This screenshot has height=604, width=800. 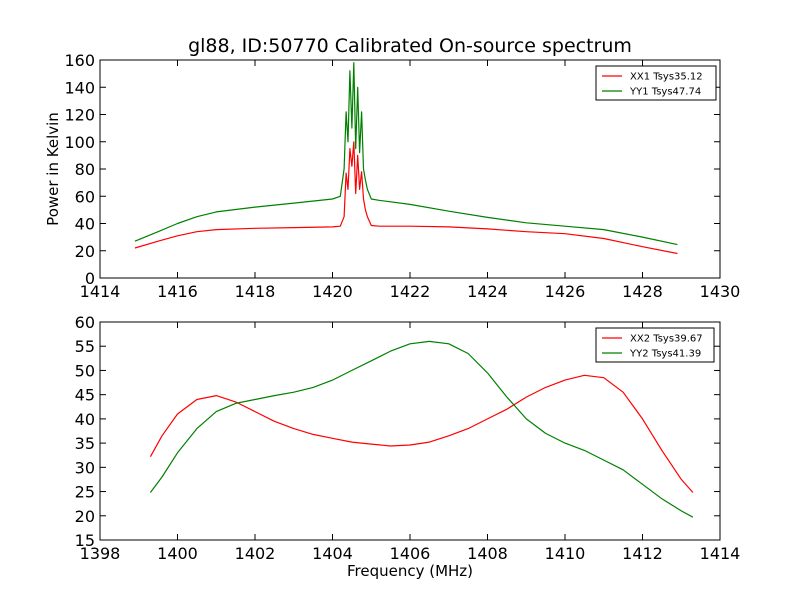 What do you see at coordinates (100, 553) in the screenshot?
I see `x-tick-label: 1398` at bounding box center [100, 553].